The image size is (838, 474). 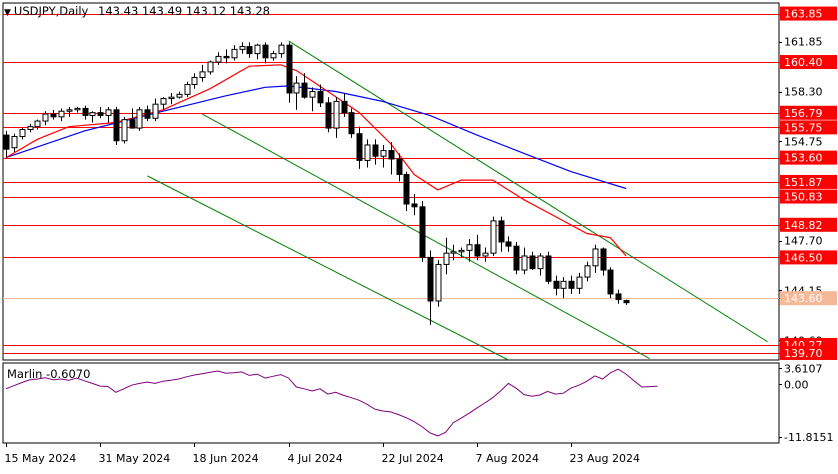 What do you see at coordinates (7, 13) in the screenshot?
I see `dropdown-arrow-icon: ▼` at bounding box center [7, 13].